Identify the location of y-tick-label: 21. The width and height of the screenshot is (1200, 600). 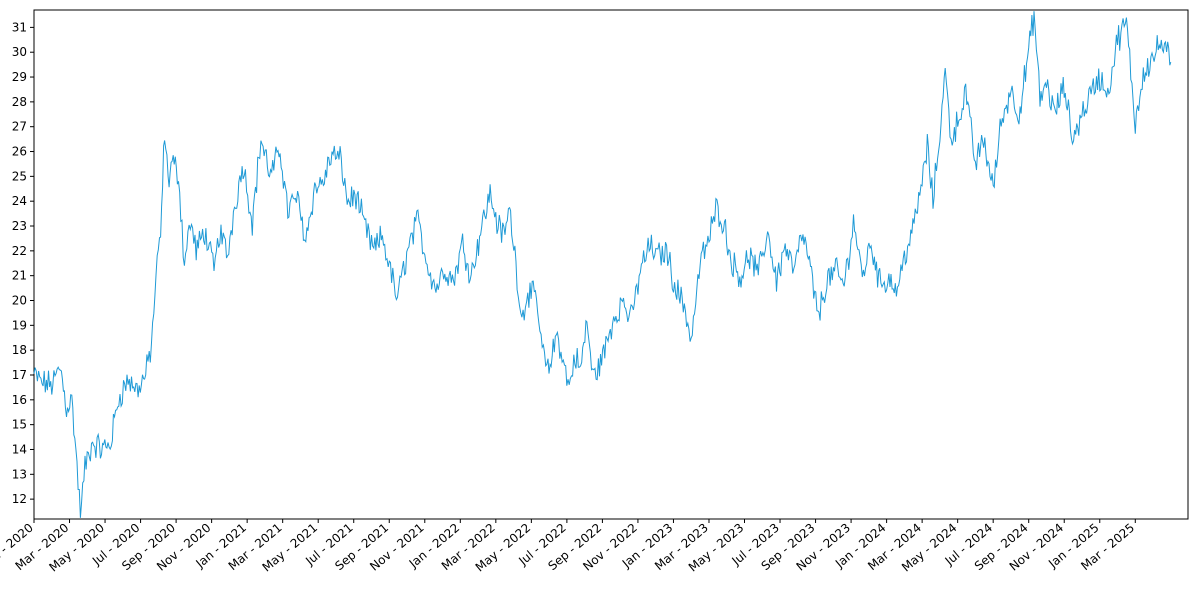
(19, 276).